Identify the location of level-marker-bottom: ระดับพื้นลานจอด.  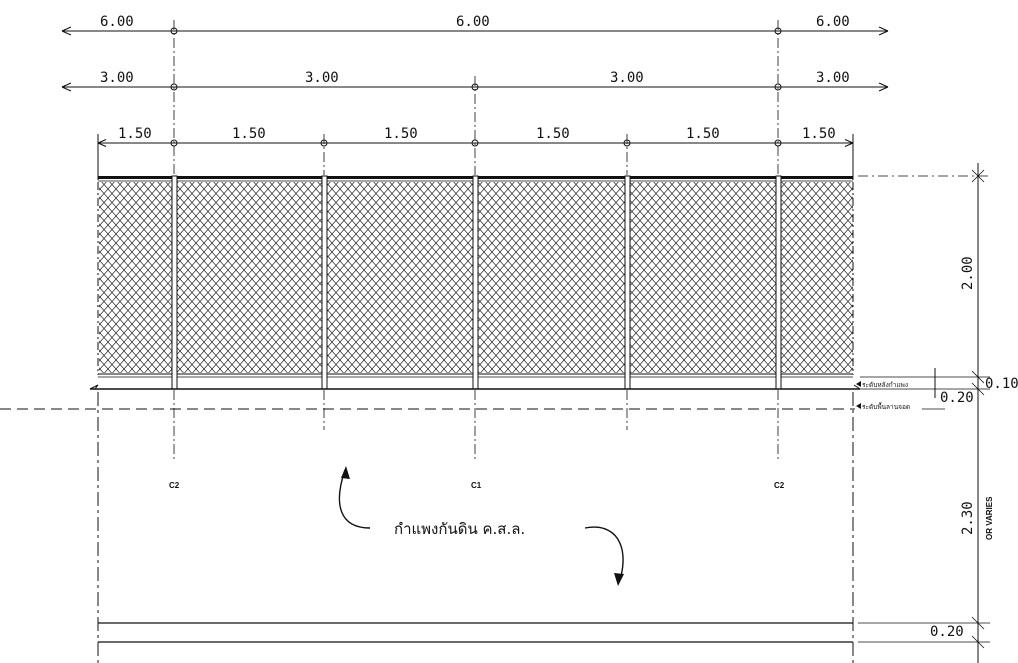
(883, 406).